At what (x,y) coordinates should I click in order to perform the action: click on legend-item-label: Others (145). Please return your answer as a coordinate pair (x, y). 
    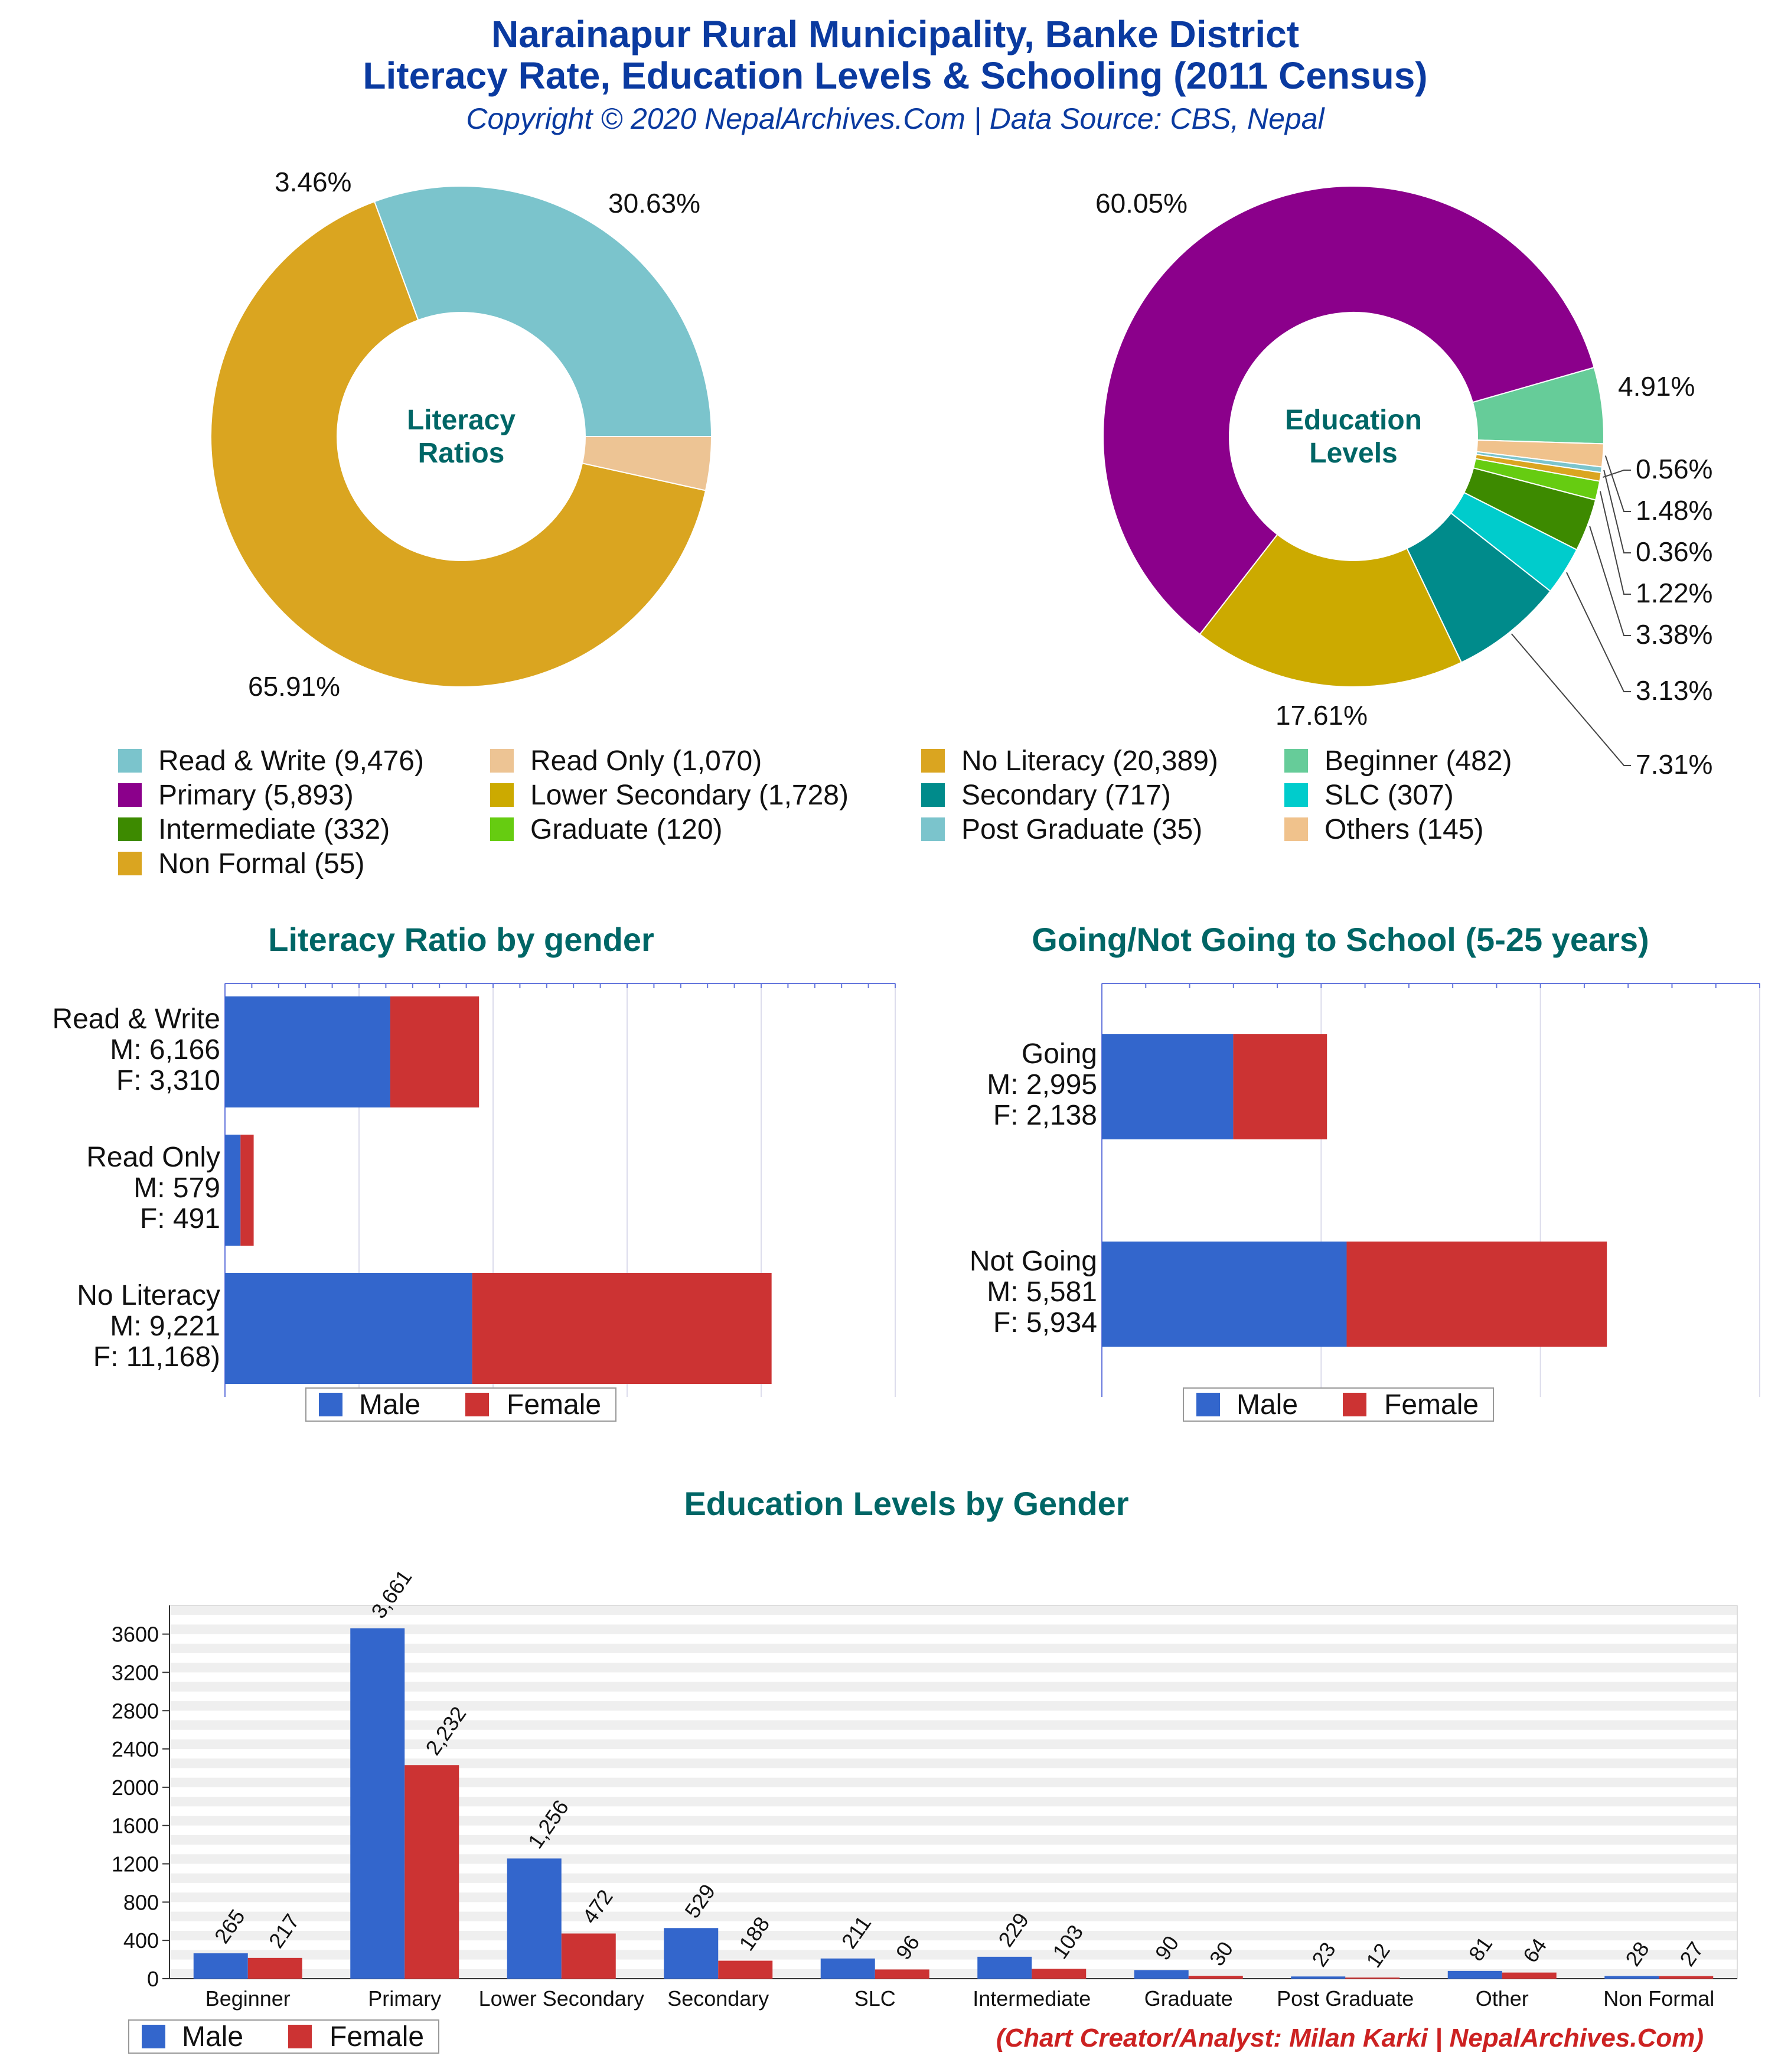
    Looking at the image, I should click on (1404, 829).